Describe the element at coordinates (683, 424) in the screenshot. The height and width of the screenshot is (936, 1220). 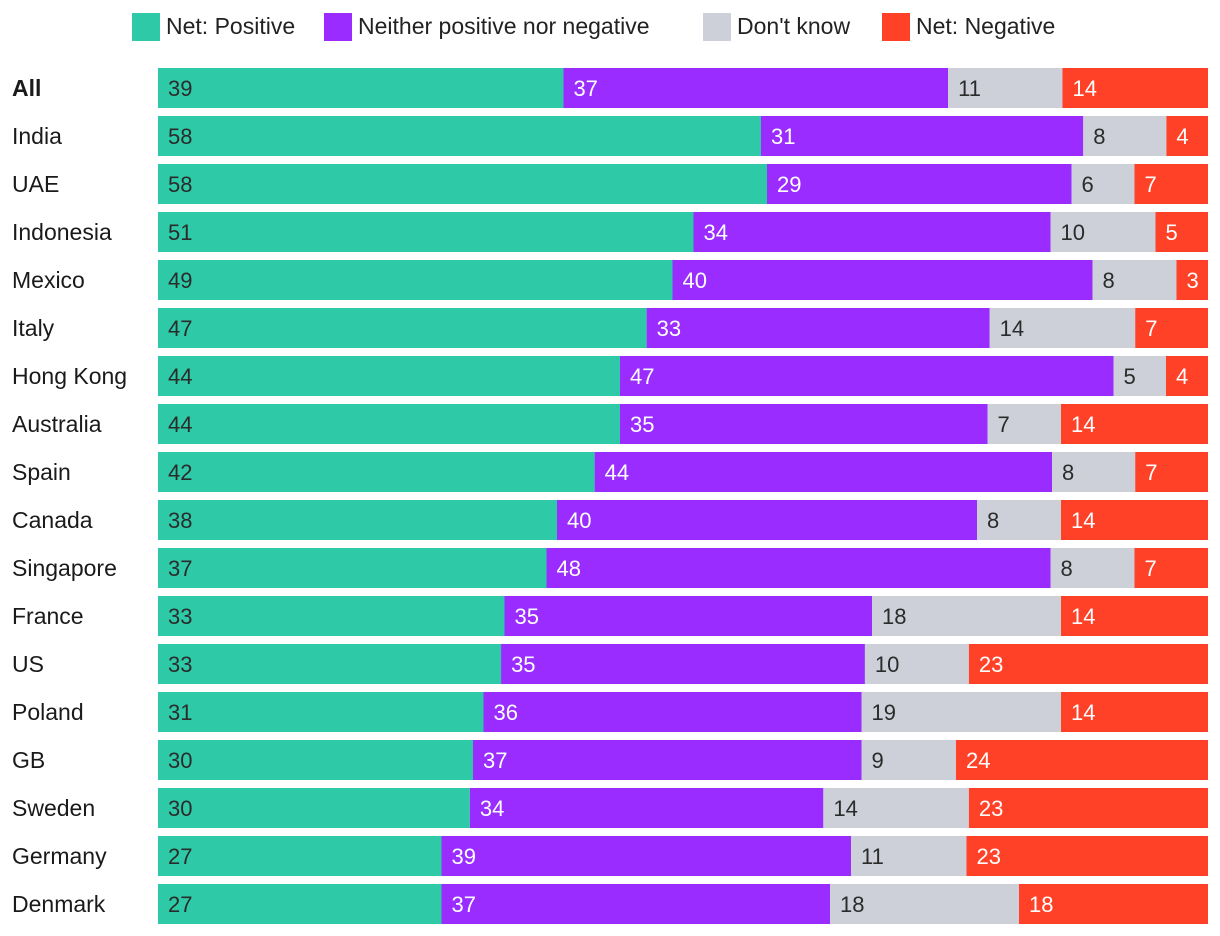
I see `bar-row-australia: 44 35 7 14` at that location.